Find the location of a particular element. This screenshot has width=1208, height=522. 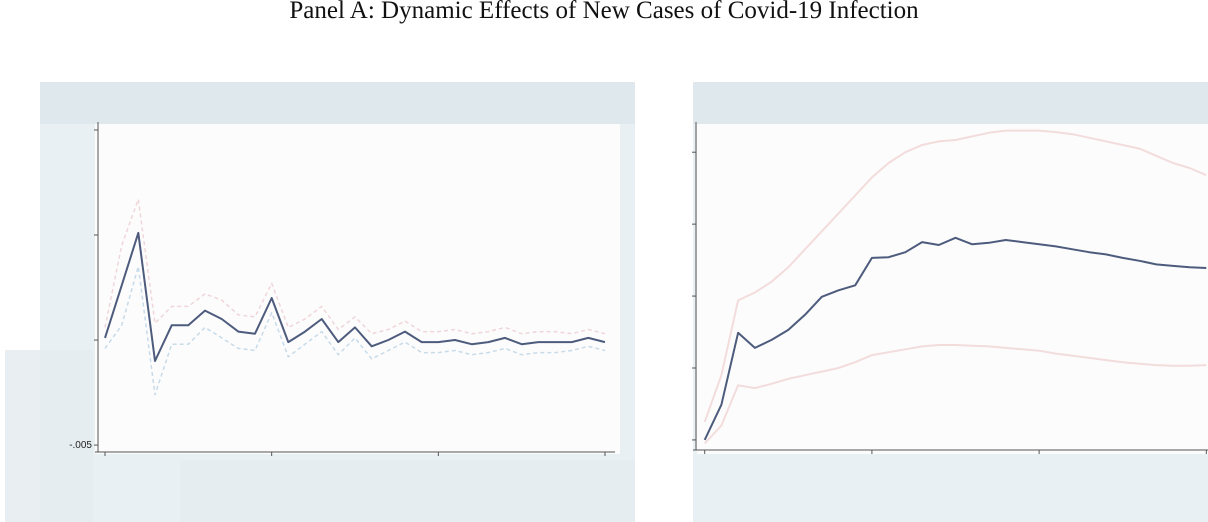

panel-right-header is located at coordinates (950, 103).